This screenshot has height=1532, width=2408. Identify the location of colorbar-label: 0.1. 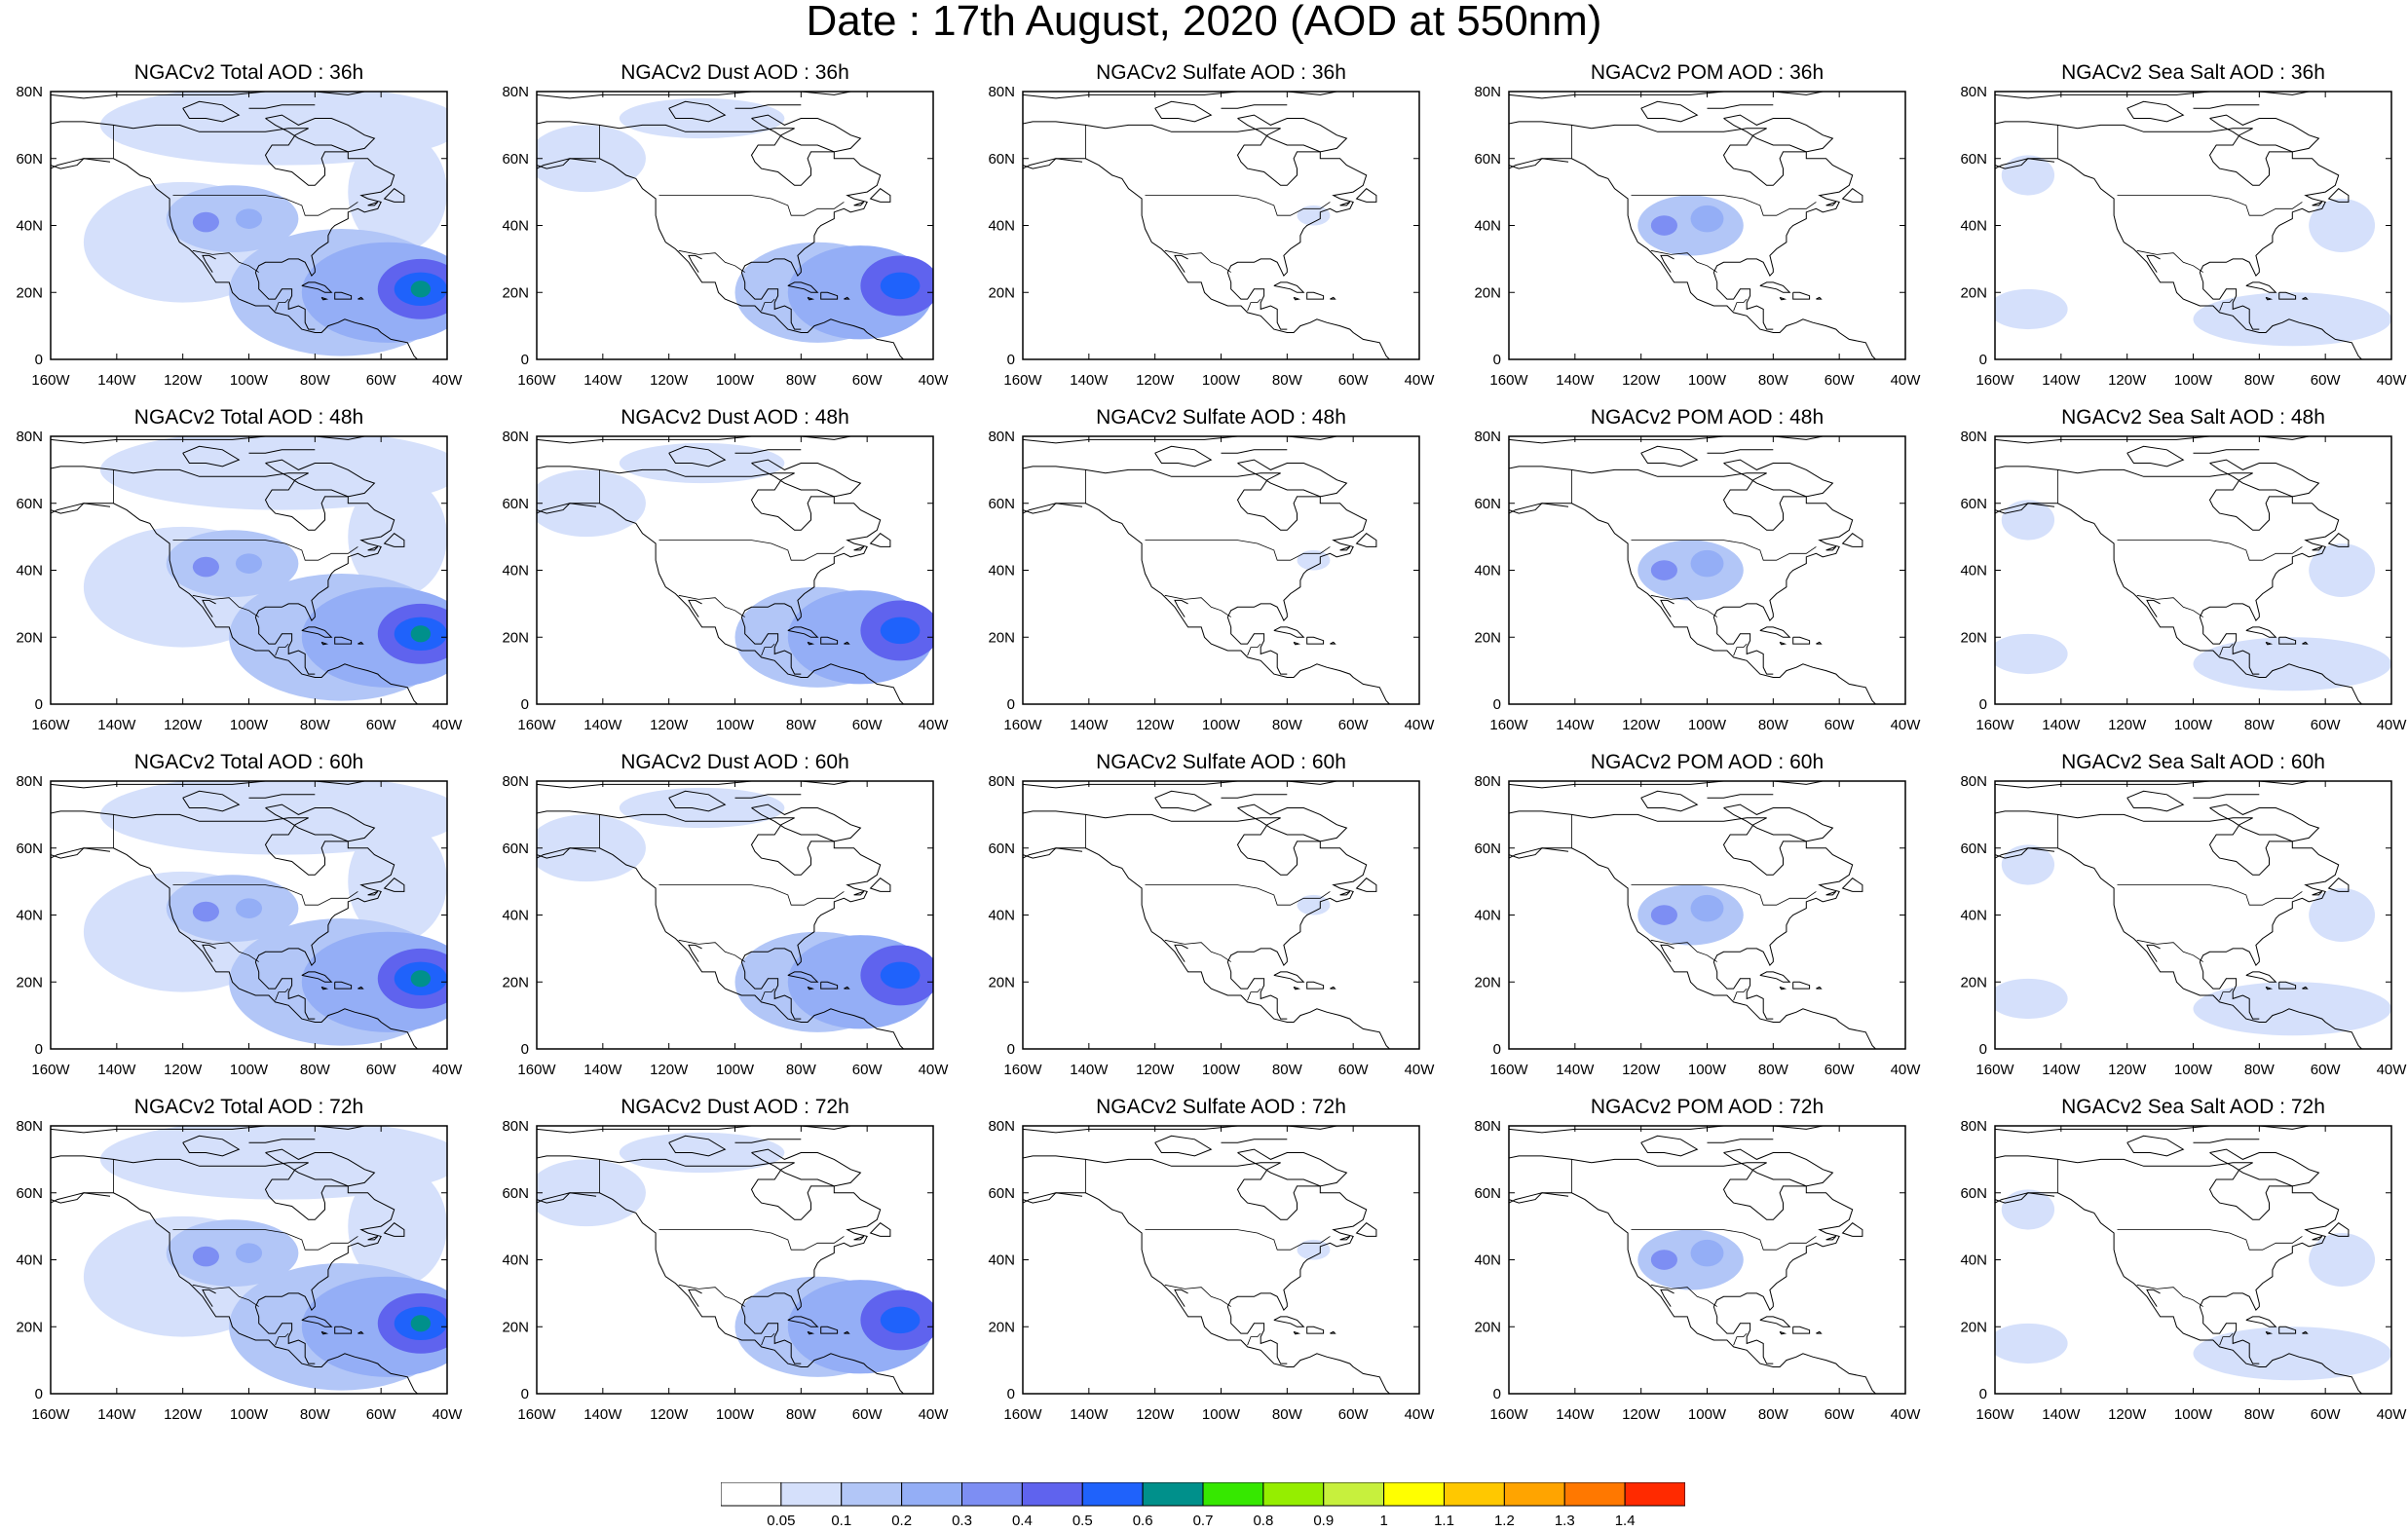
(841, 1520).